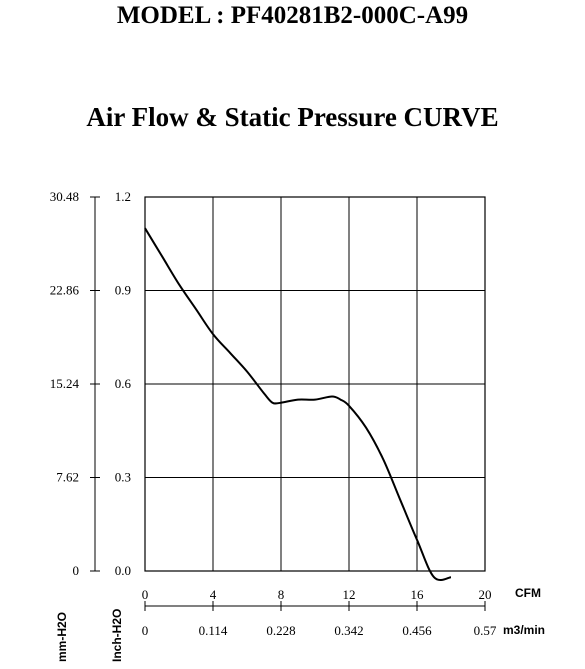  What do you see at coordinates (417, 630) in the screenshot?
I see `x-secondary-tick-label: 0.456` at bounding box center [417, 630].